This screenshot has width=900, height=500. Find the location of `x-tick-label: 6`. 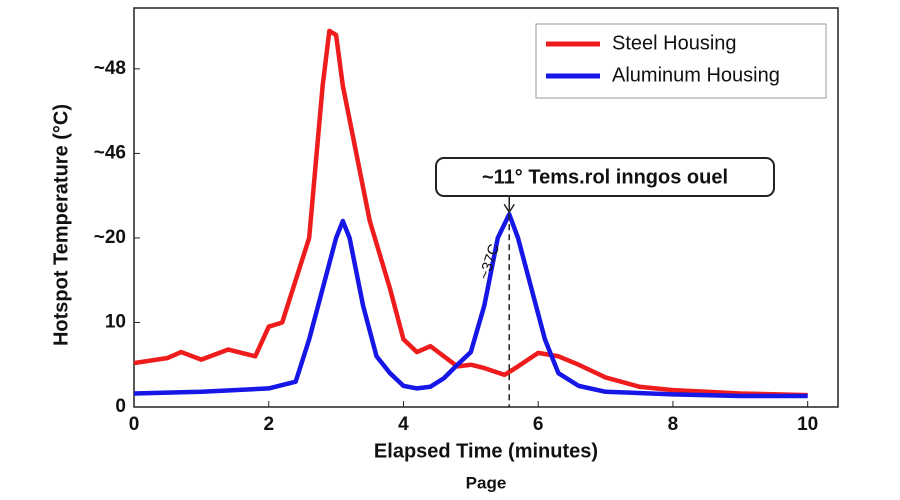

x-tick-label: 6 is located at coordinates (538, 424).